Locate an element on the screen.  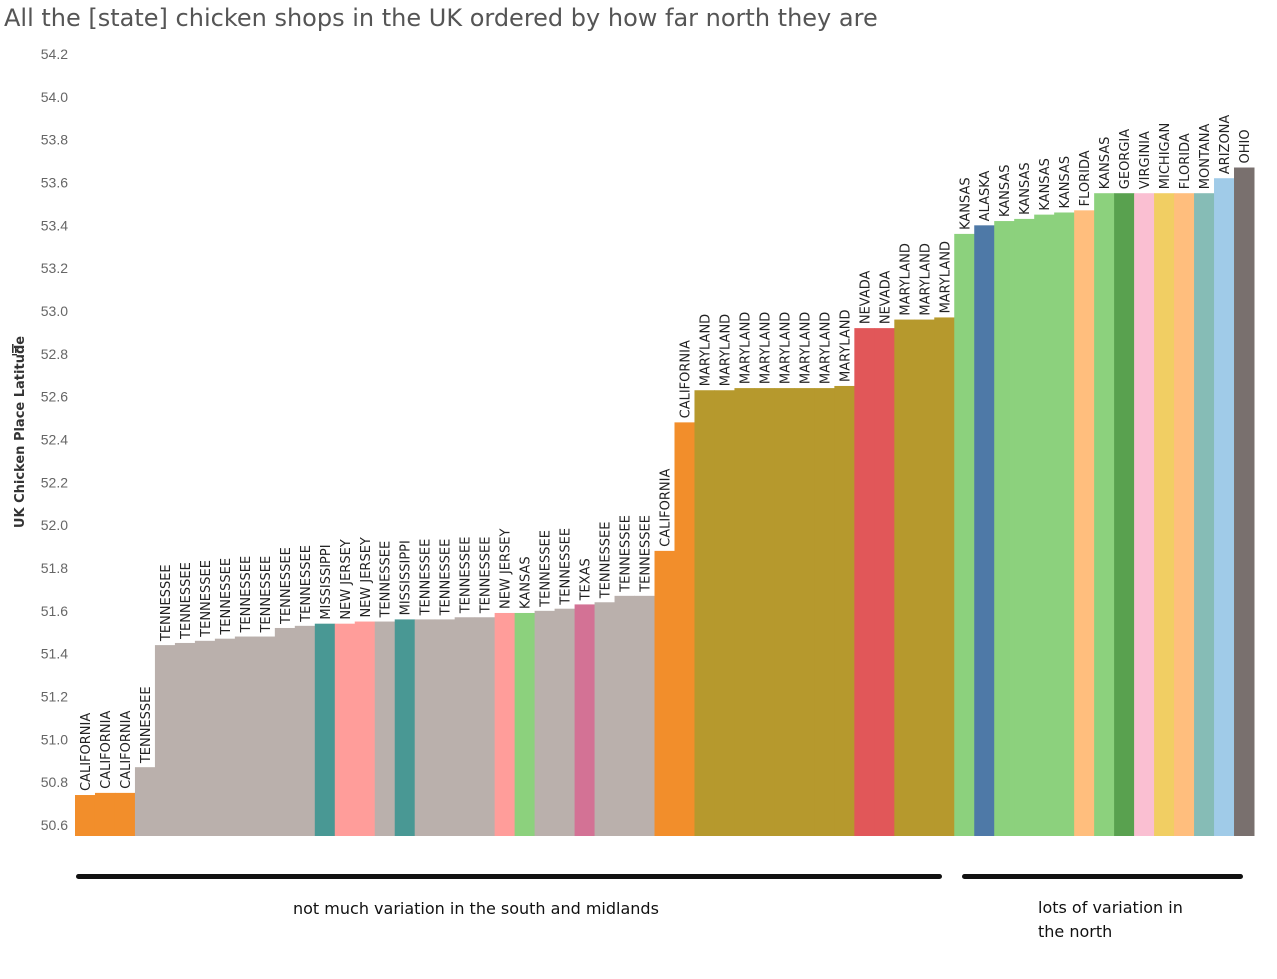
y-tick-label: 53.4 is located at coordinates (54, 225).